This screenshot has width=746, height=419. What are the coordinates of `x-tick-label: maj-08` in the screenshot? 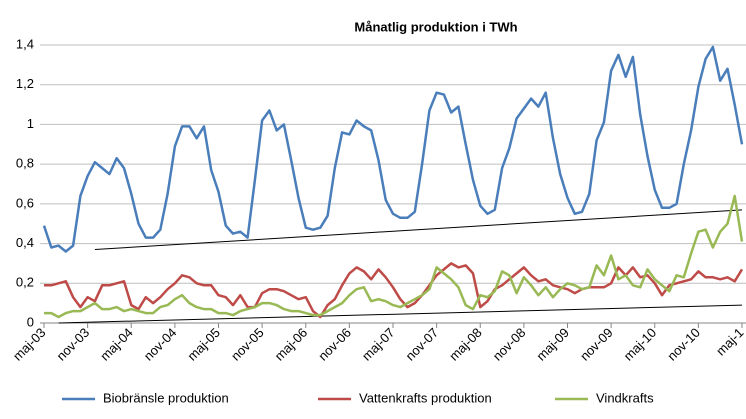 It's located at (465, 344).